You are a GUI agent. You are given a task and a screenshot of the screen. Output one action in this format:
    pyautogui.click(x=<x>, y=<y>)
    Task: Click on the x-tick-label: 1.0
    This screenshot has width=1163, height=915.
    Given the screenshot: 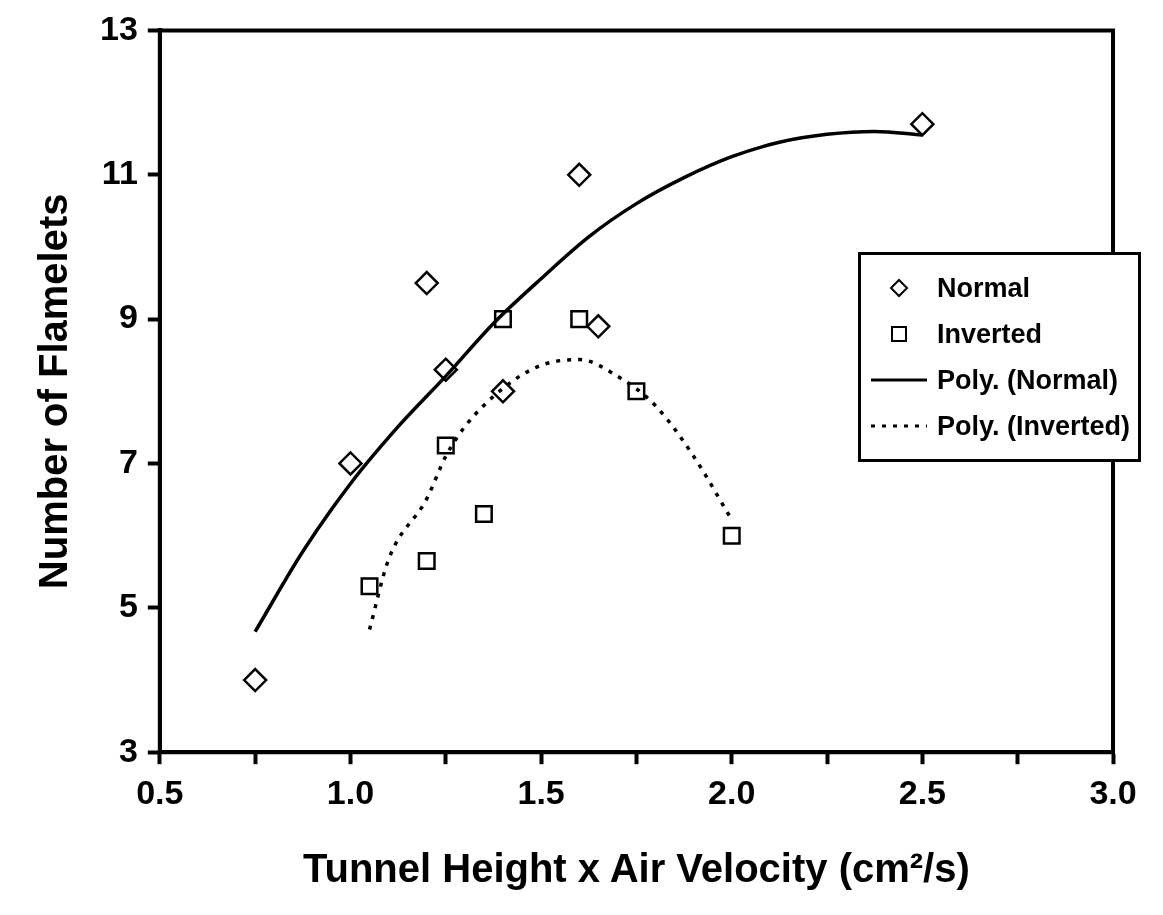 What is the action you would take?
    pyautogui.click(x=350, y=791)
    